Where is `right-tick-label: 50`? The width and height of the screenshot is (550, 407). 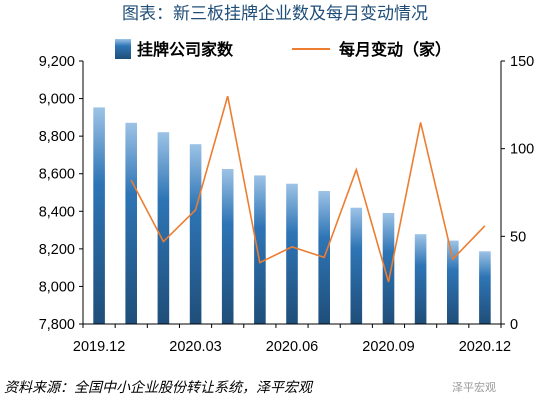 right-tick-label: 50 is located at coordinates (518, 237).